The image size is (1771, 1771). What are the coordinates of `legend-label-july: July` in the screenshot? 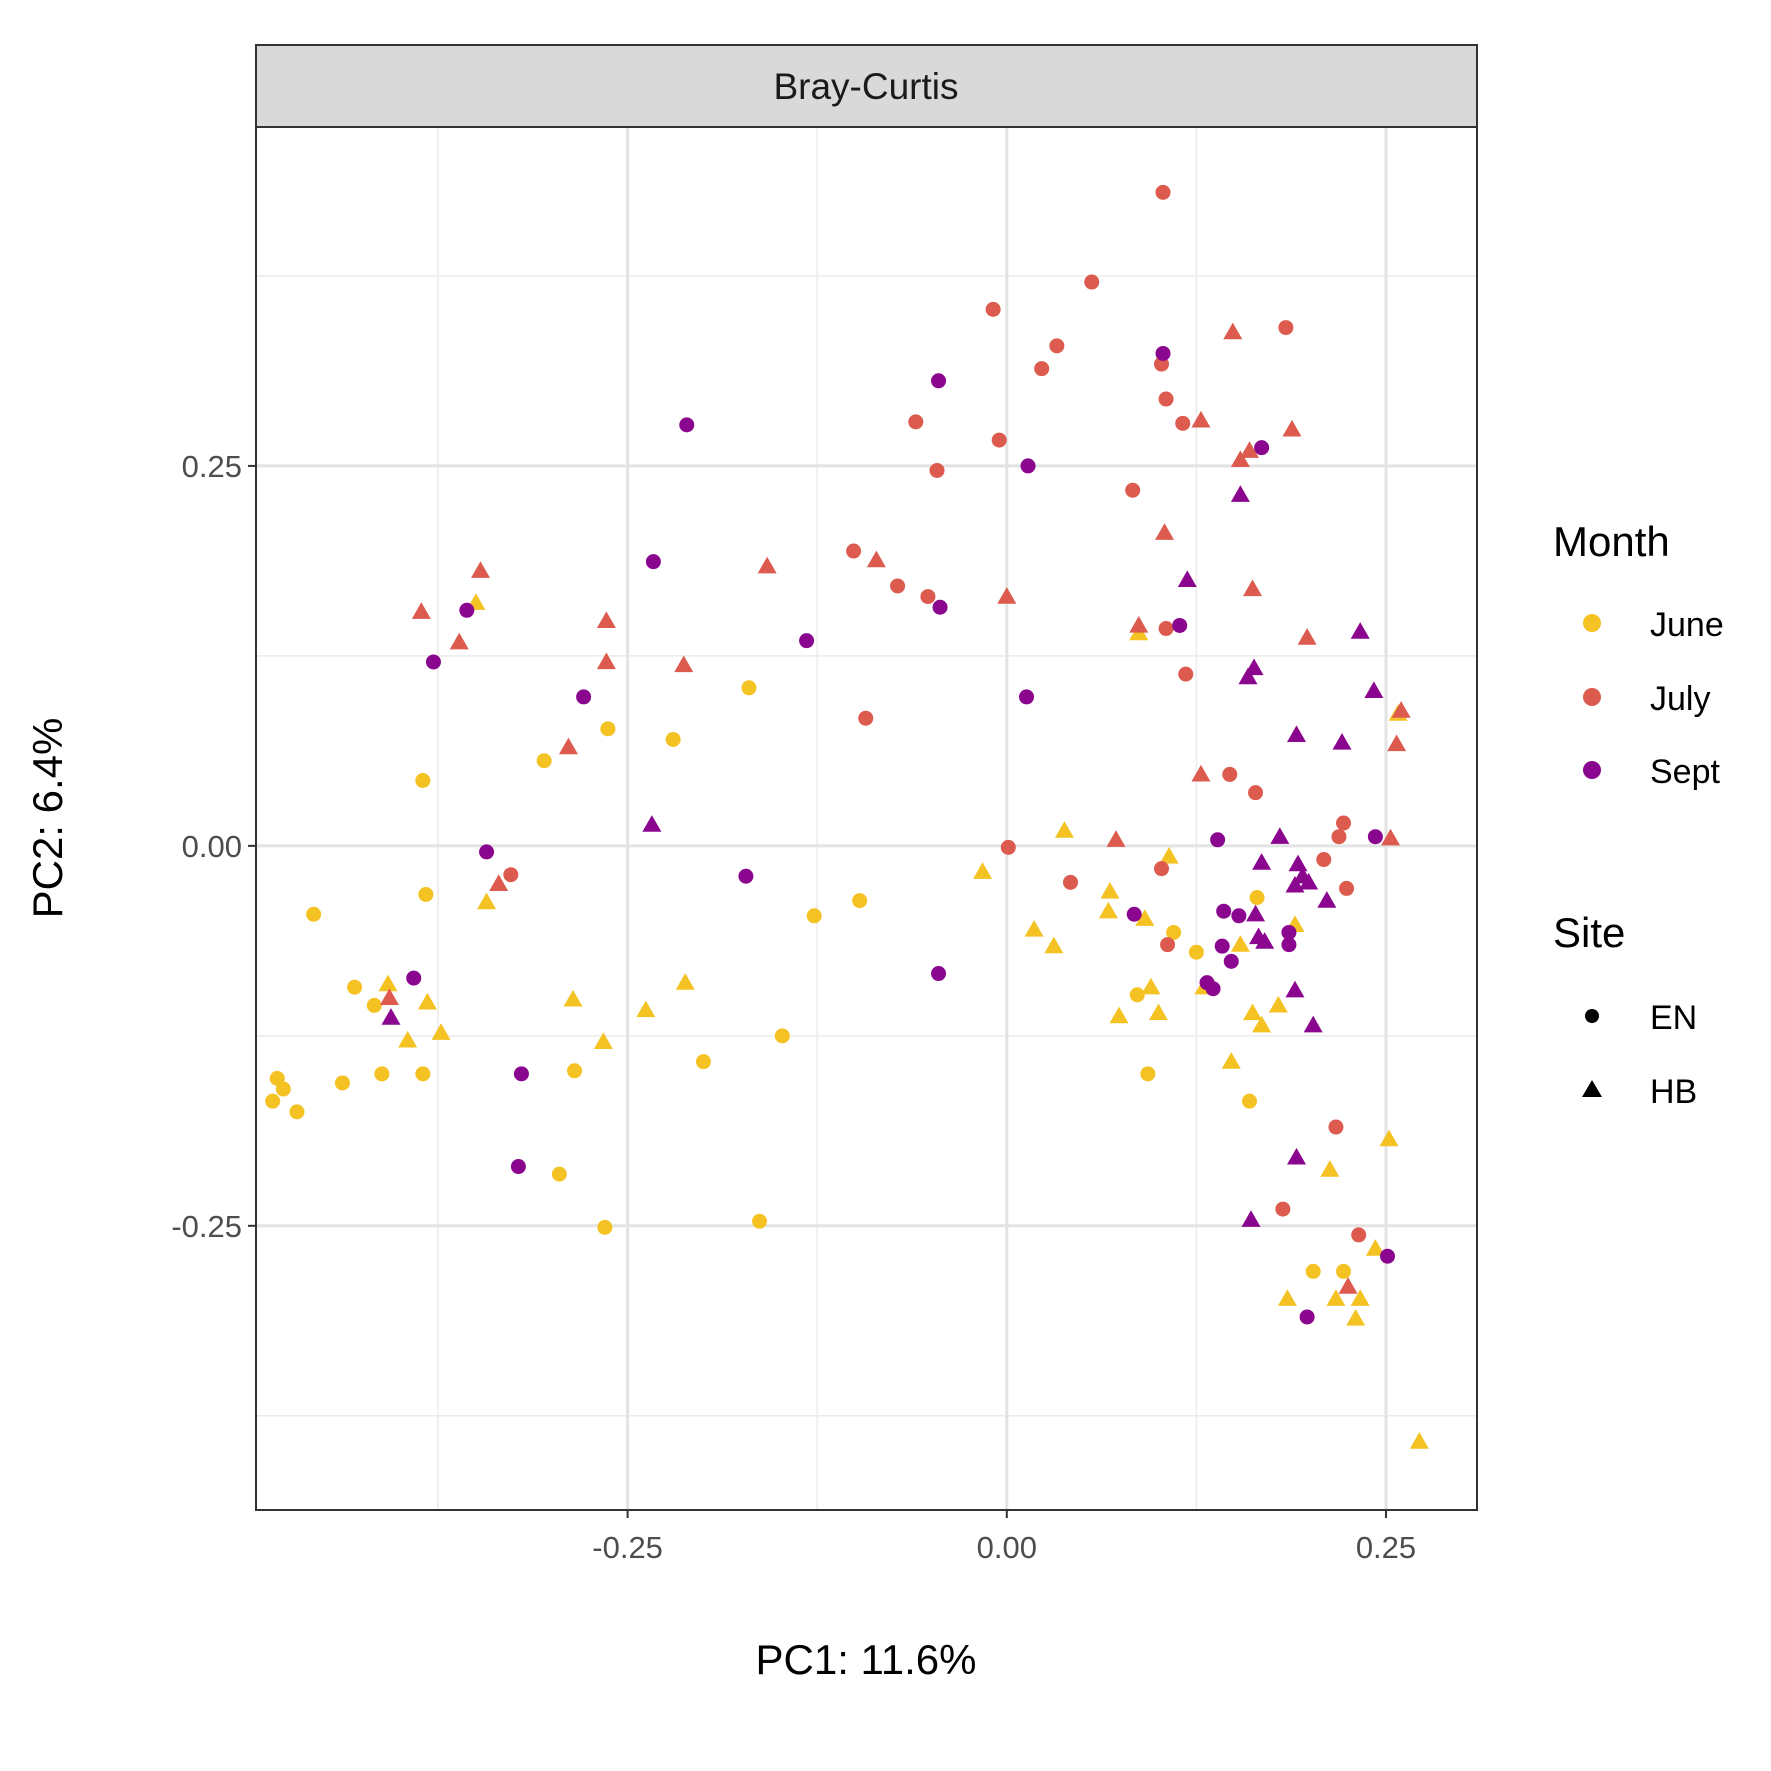 It's located at (1680, 699).